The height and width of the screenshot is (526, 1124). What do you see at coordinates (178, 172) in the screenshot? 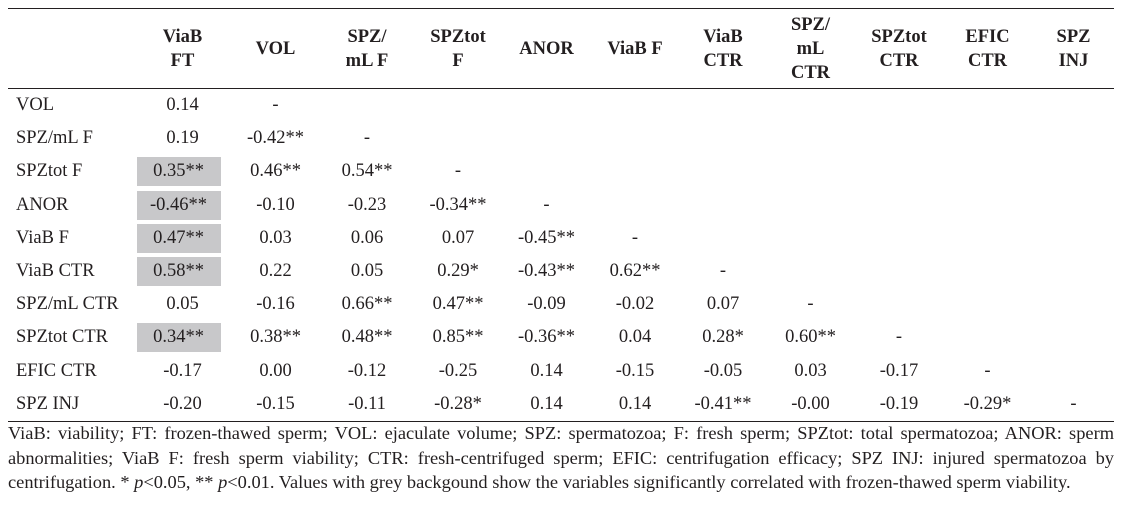
I see `highlighted-cell-value: 0.35**` at bounding box center [178, 172].